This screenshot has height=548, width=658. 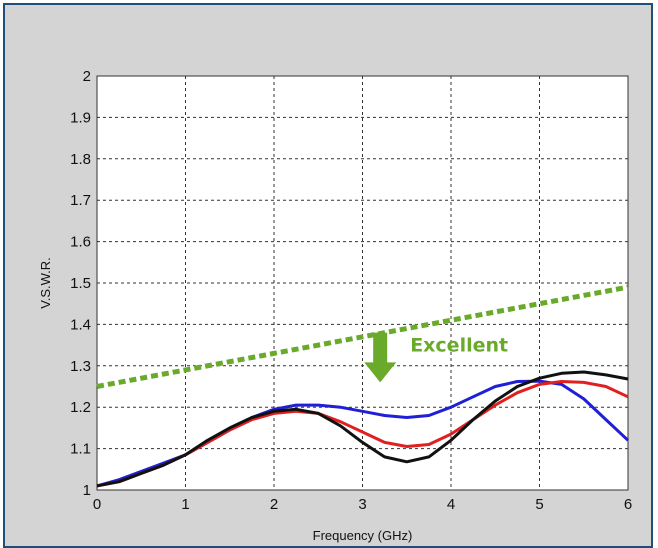 What do you see at coordinates (80, 242) in the screenshot?
I see `y-tick-label: 1.6` at bounding box center [80, 242].